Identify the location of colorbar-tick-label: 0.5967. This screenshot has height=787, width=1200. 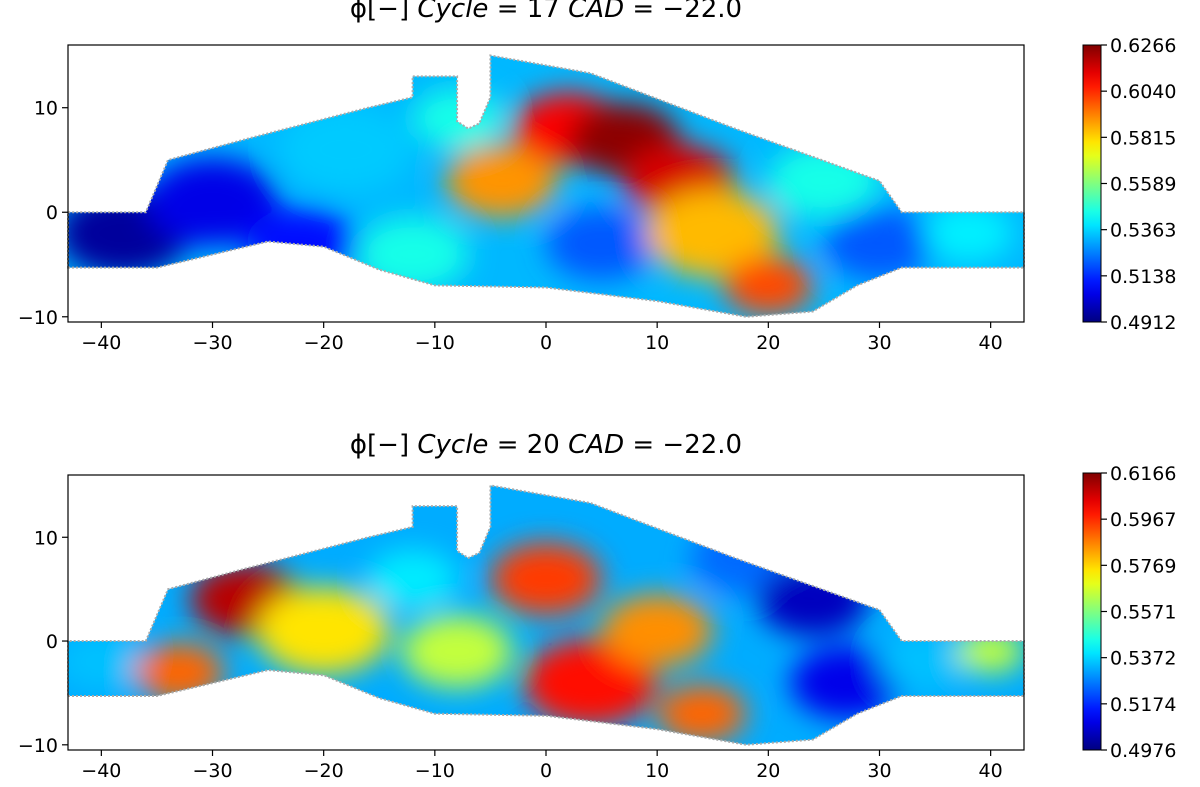
(1143, 520).